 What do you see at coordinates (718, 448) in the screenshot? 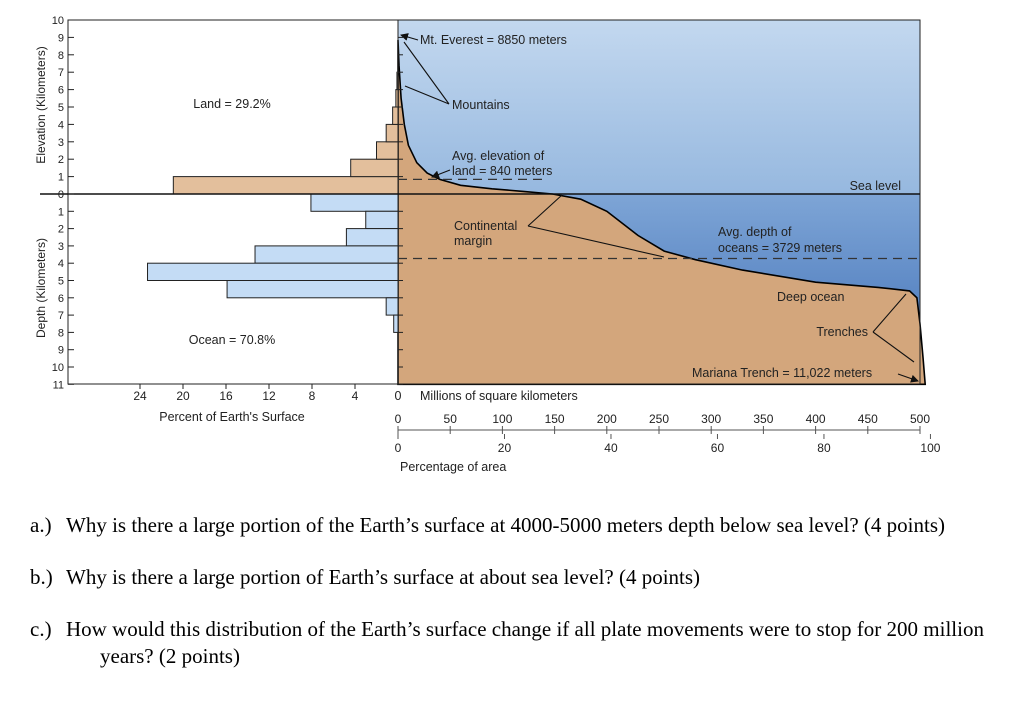
I see `pa-tick-3: 60` at bounding box center [718, 448].